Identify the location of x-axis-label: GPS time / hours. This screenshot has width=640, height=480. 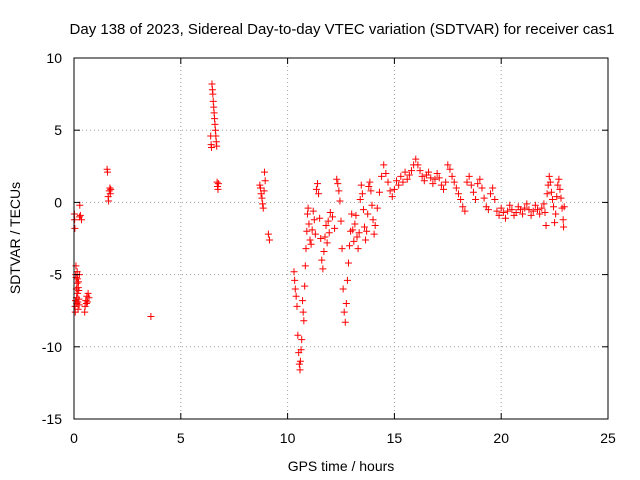
(341, 466).